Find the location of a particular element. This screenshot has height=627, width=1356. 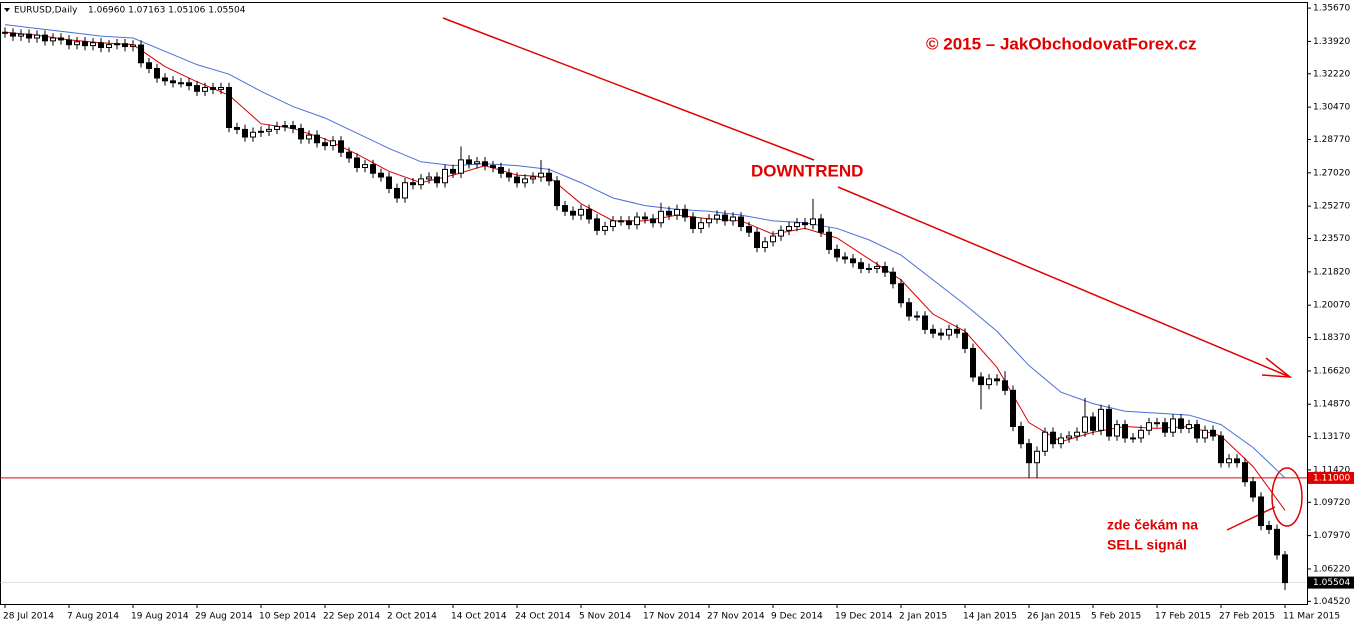

arrow-head is located at coordinates (1277, 367).